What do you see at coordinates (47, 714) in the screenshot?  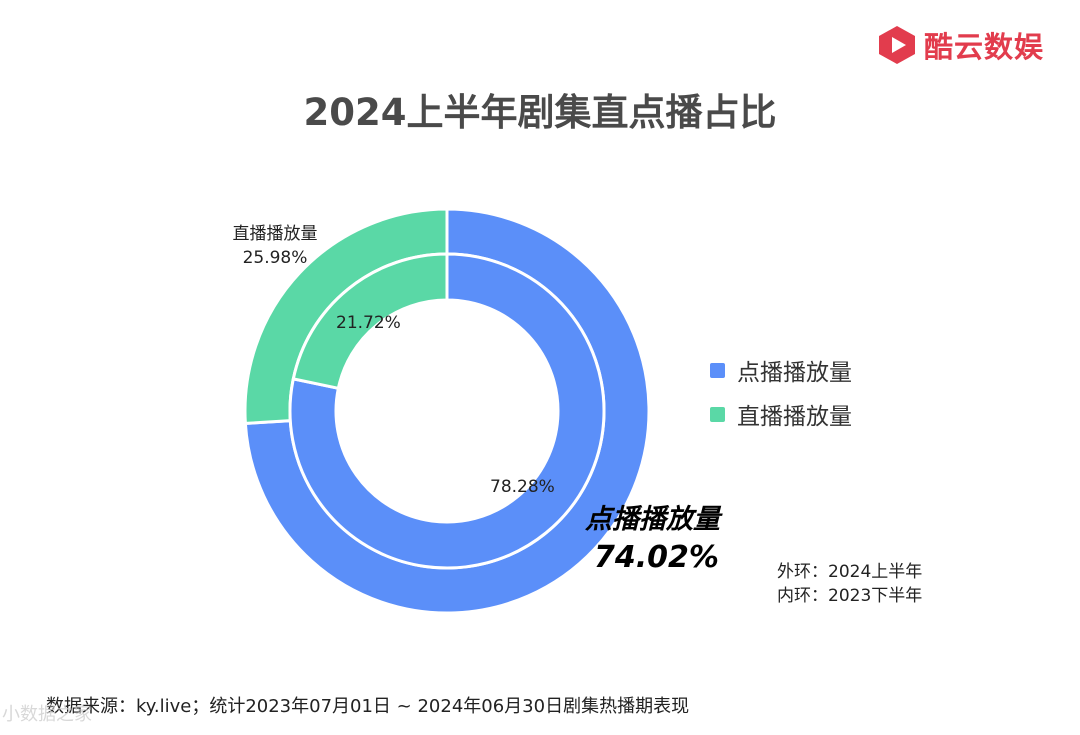 I see `watermark: 小数据之家` at bounding box center [47, 714].